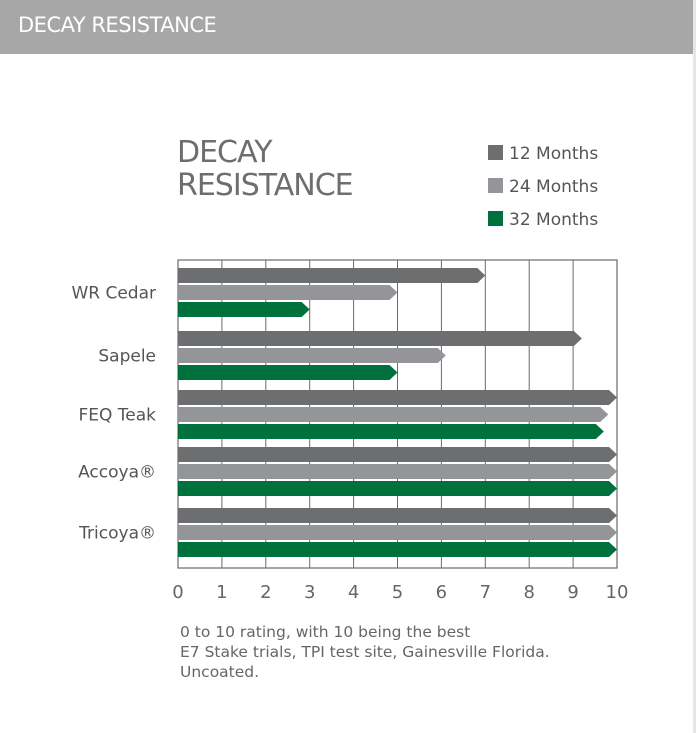 This screenshot has height=733, width=696. I want to click on x-tick-label: 5, so click(397, 592).